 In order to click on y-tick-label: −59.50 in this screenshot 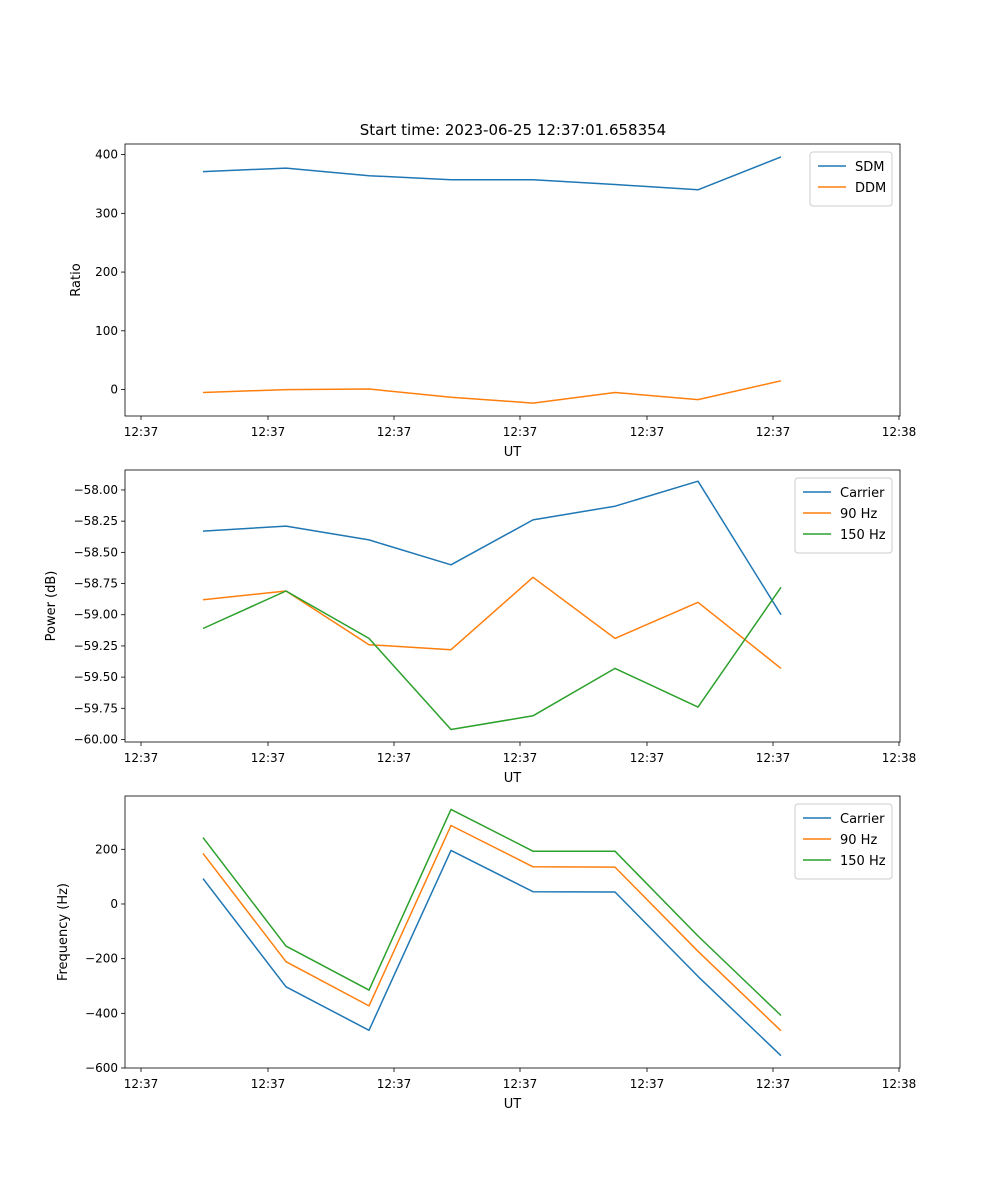, I will do `click(96, 677)`.